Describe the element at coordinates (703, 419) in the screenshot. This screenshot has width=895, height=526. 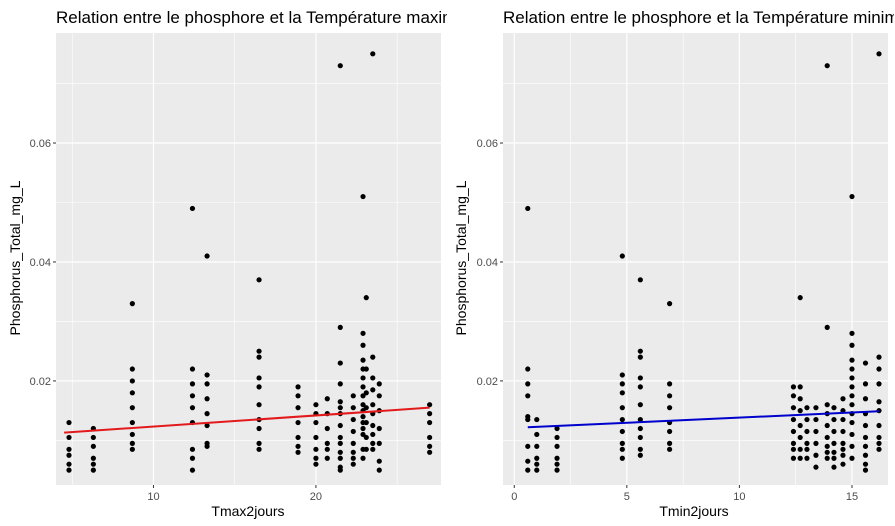
I see `trend-line-right-group` at that location.